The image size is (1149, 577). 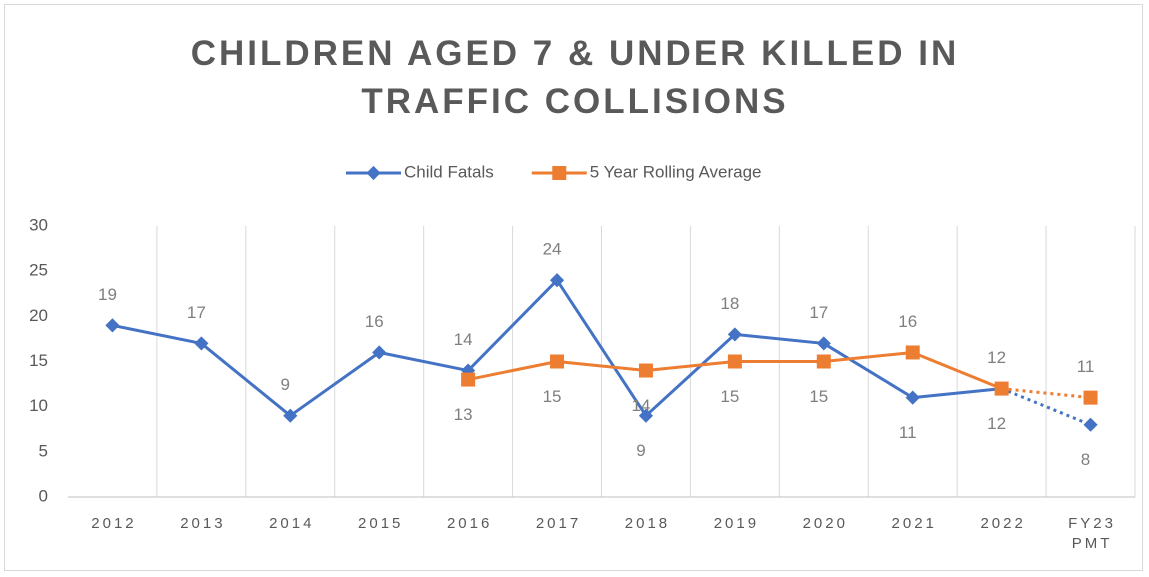 What do you see at coordinates (38, 224) in the screenshot?
I see `y-tick-label: 30` at bounding box center [38, 224].